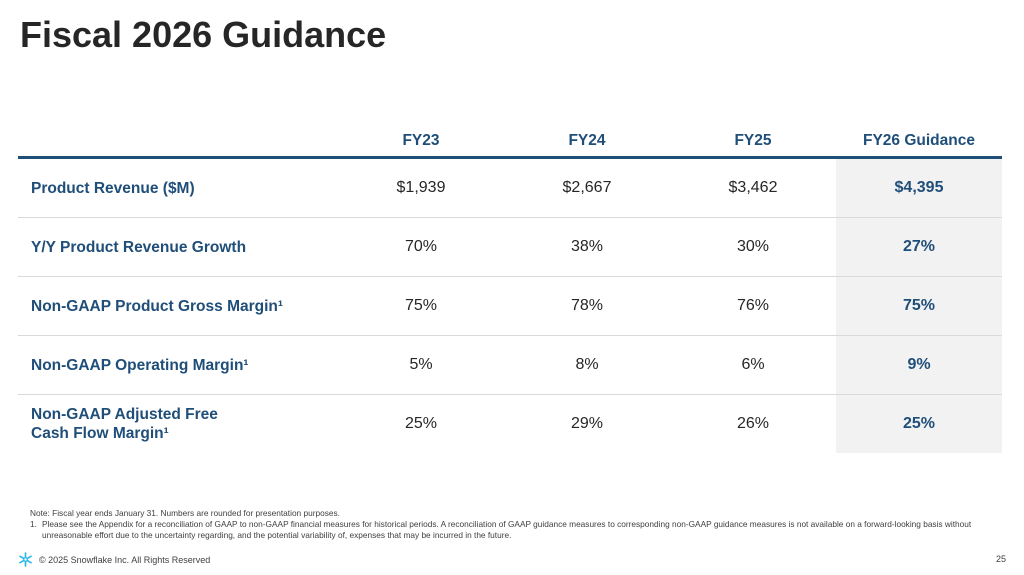 The image size is (1024, 575). Describe the element at coordinates (919, 247) in the screenshot. I see `guidance-cell: 27%` at that location.